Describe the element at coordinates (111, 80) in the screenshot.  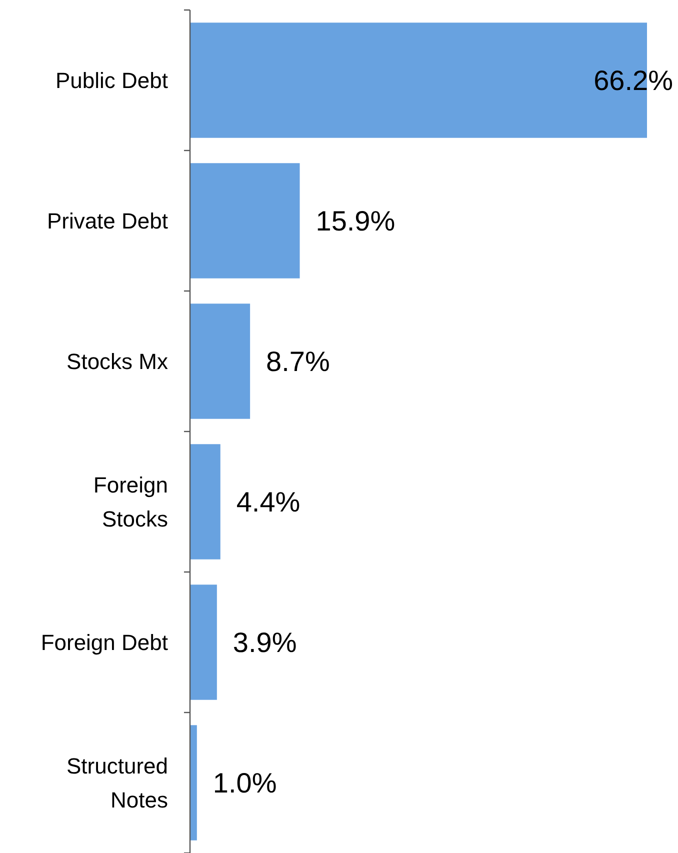
I see `y-tick-label: Public Debt` at that location.